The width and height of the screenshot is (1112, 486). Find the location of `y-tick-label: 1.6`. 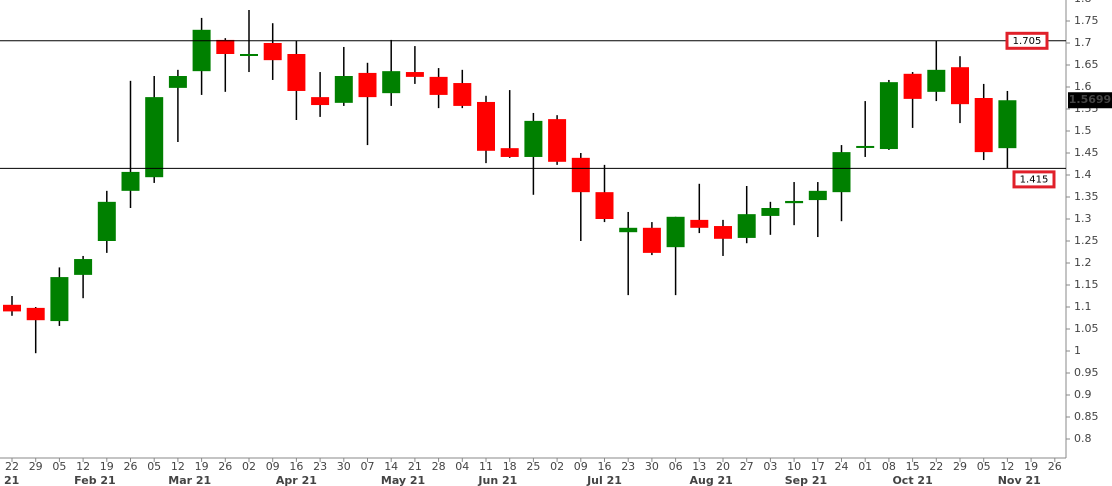

y-tick-label: 1.6 is located at coordinates (1083, 86).